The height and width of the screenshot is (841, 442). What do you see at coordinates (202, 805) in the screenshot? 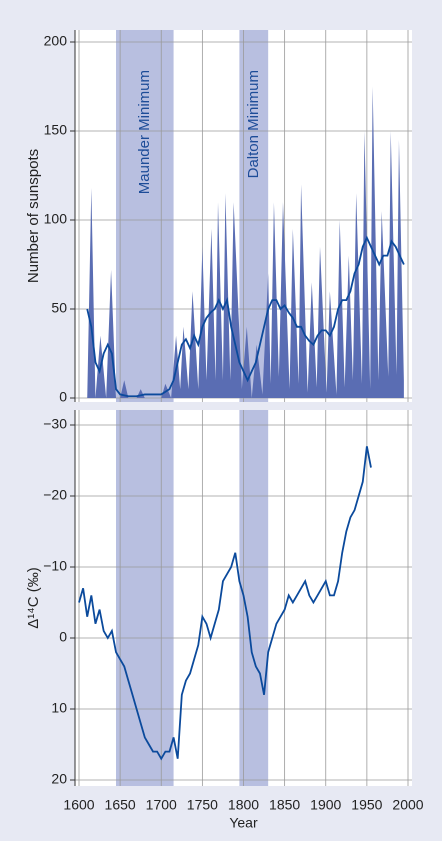
I see `x-tick-label: 1750` at bounding box center [202, 805].